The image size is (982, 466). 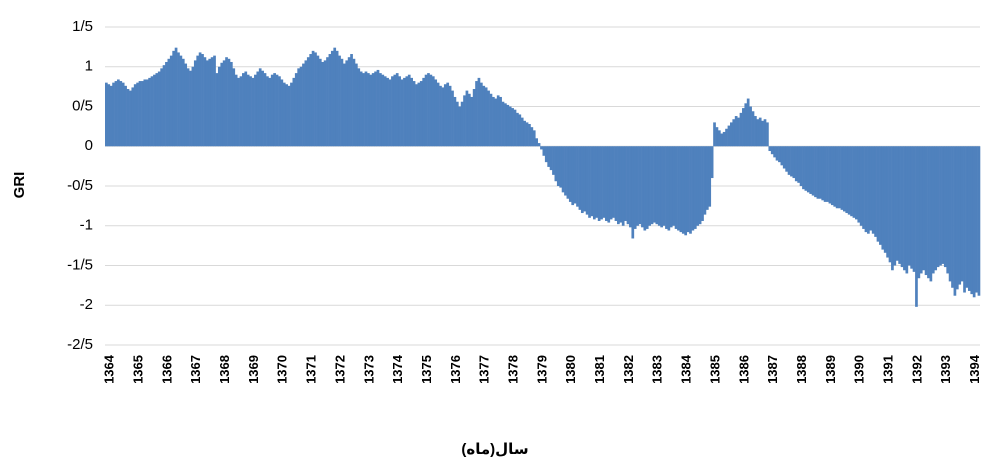 What do you see at coordinates (368, 369) in the screenshot?
I see `x-tick-label: 1373` at bounding box center [368, 369].